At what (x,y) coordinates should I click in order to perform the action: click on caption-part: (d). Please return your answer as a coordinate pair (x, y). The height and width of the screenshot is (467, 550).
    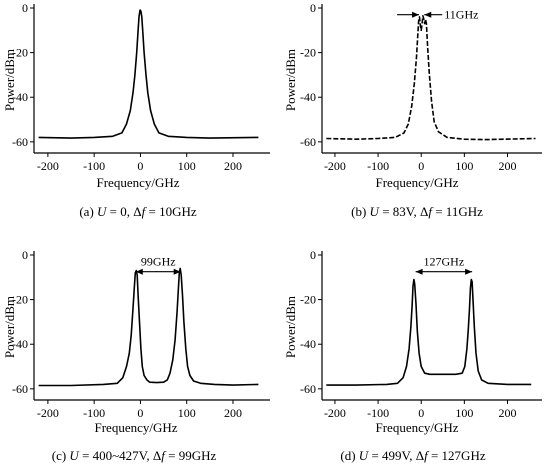
    Looking at the image, I should click on (349, 455).